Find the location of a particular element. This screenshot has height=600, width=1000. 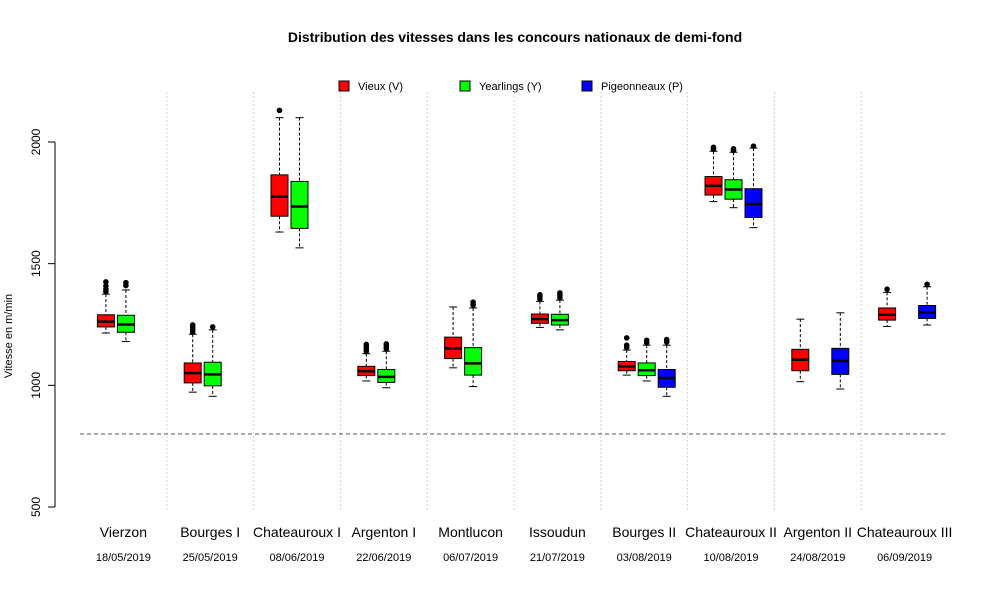

y-tick-label: 500 is located at coordinates (36, 507).